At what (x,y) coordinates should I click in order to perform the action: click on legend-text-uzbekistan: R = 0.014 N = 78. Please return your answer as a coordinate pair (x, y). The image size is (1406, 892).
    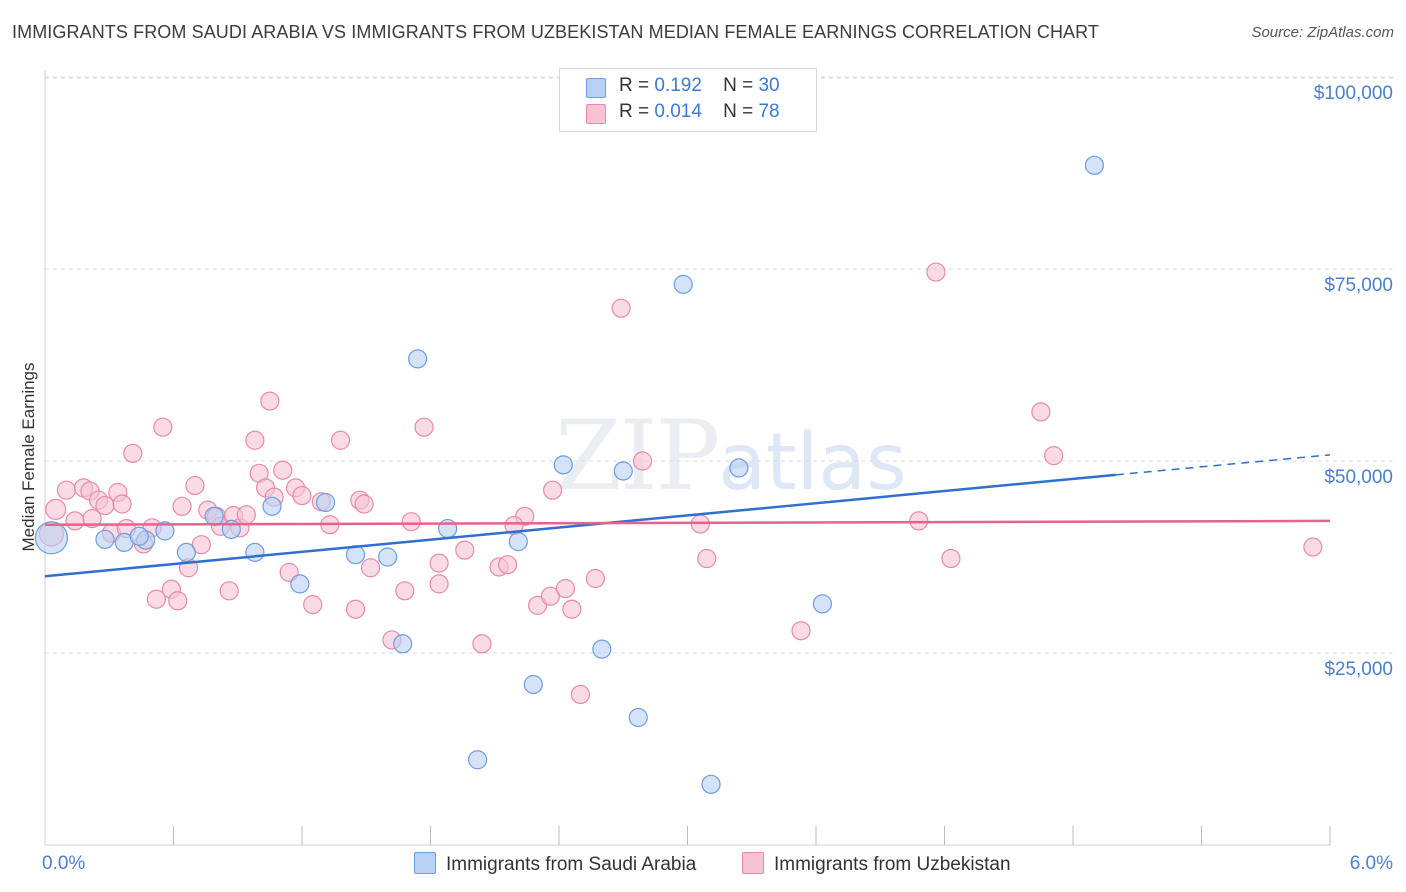
    Looking at the image, I should click on (699, 112).